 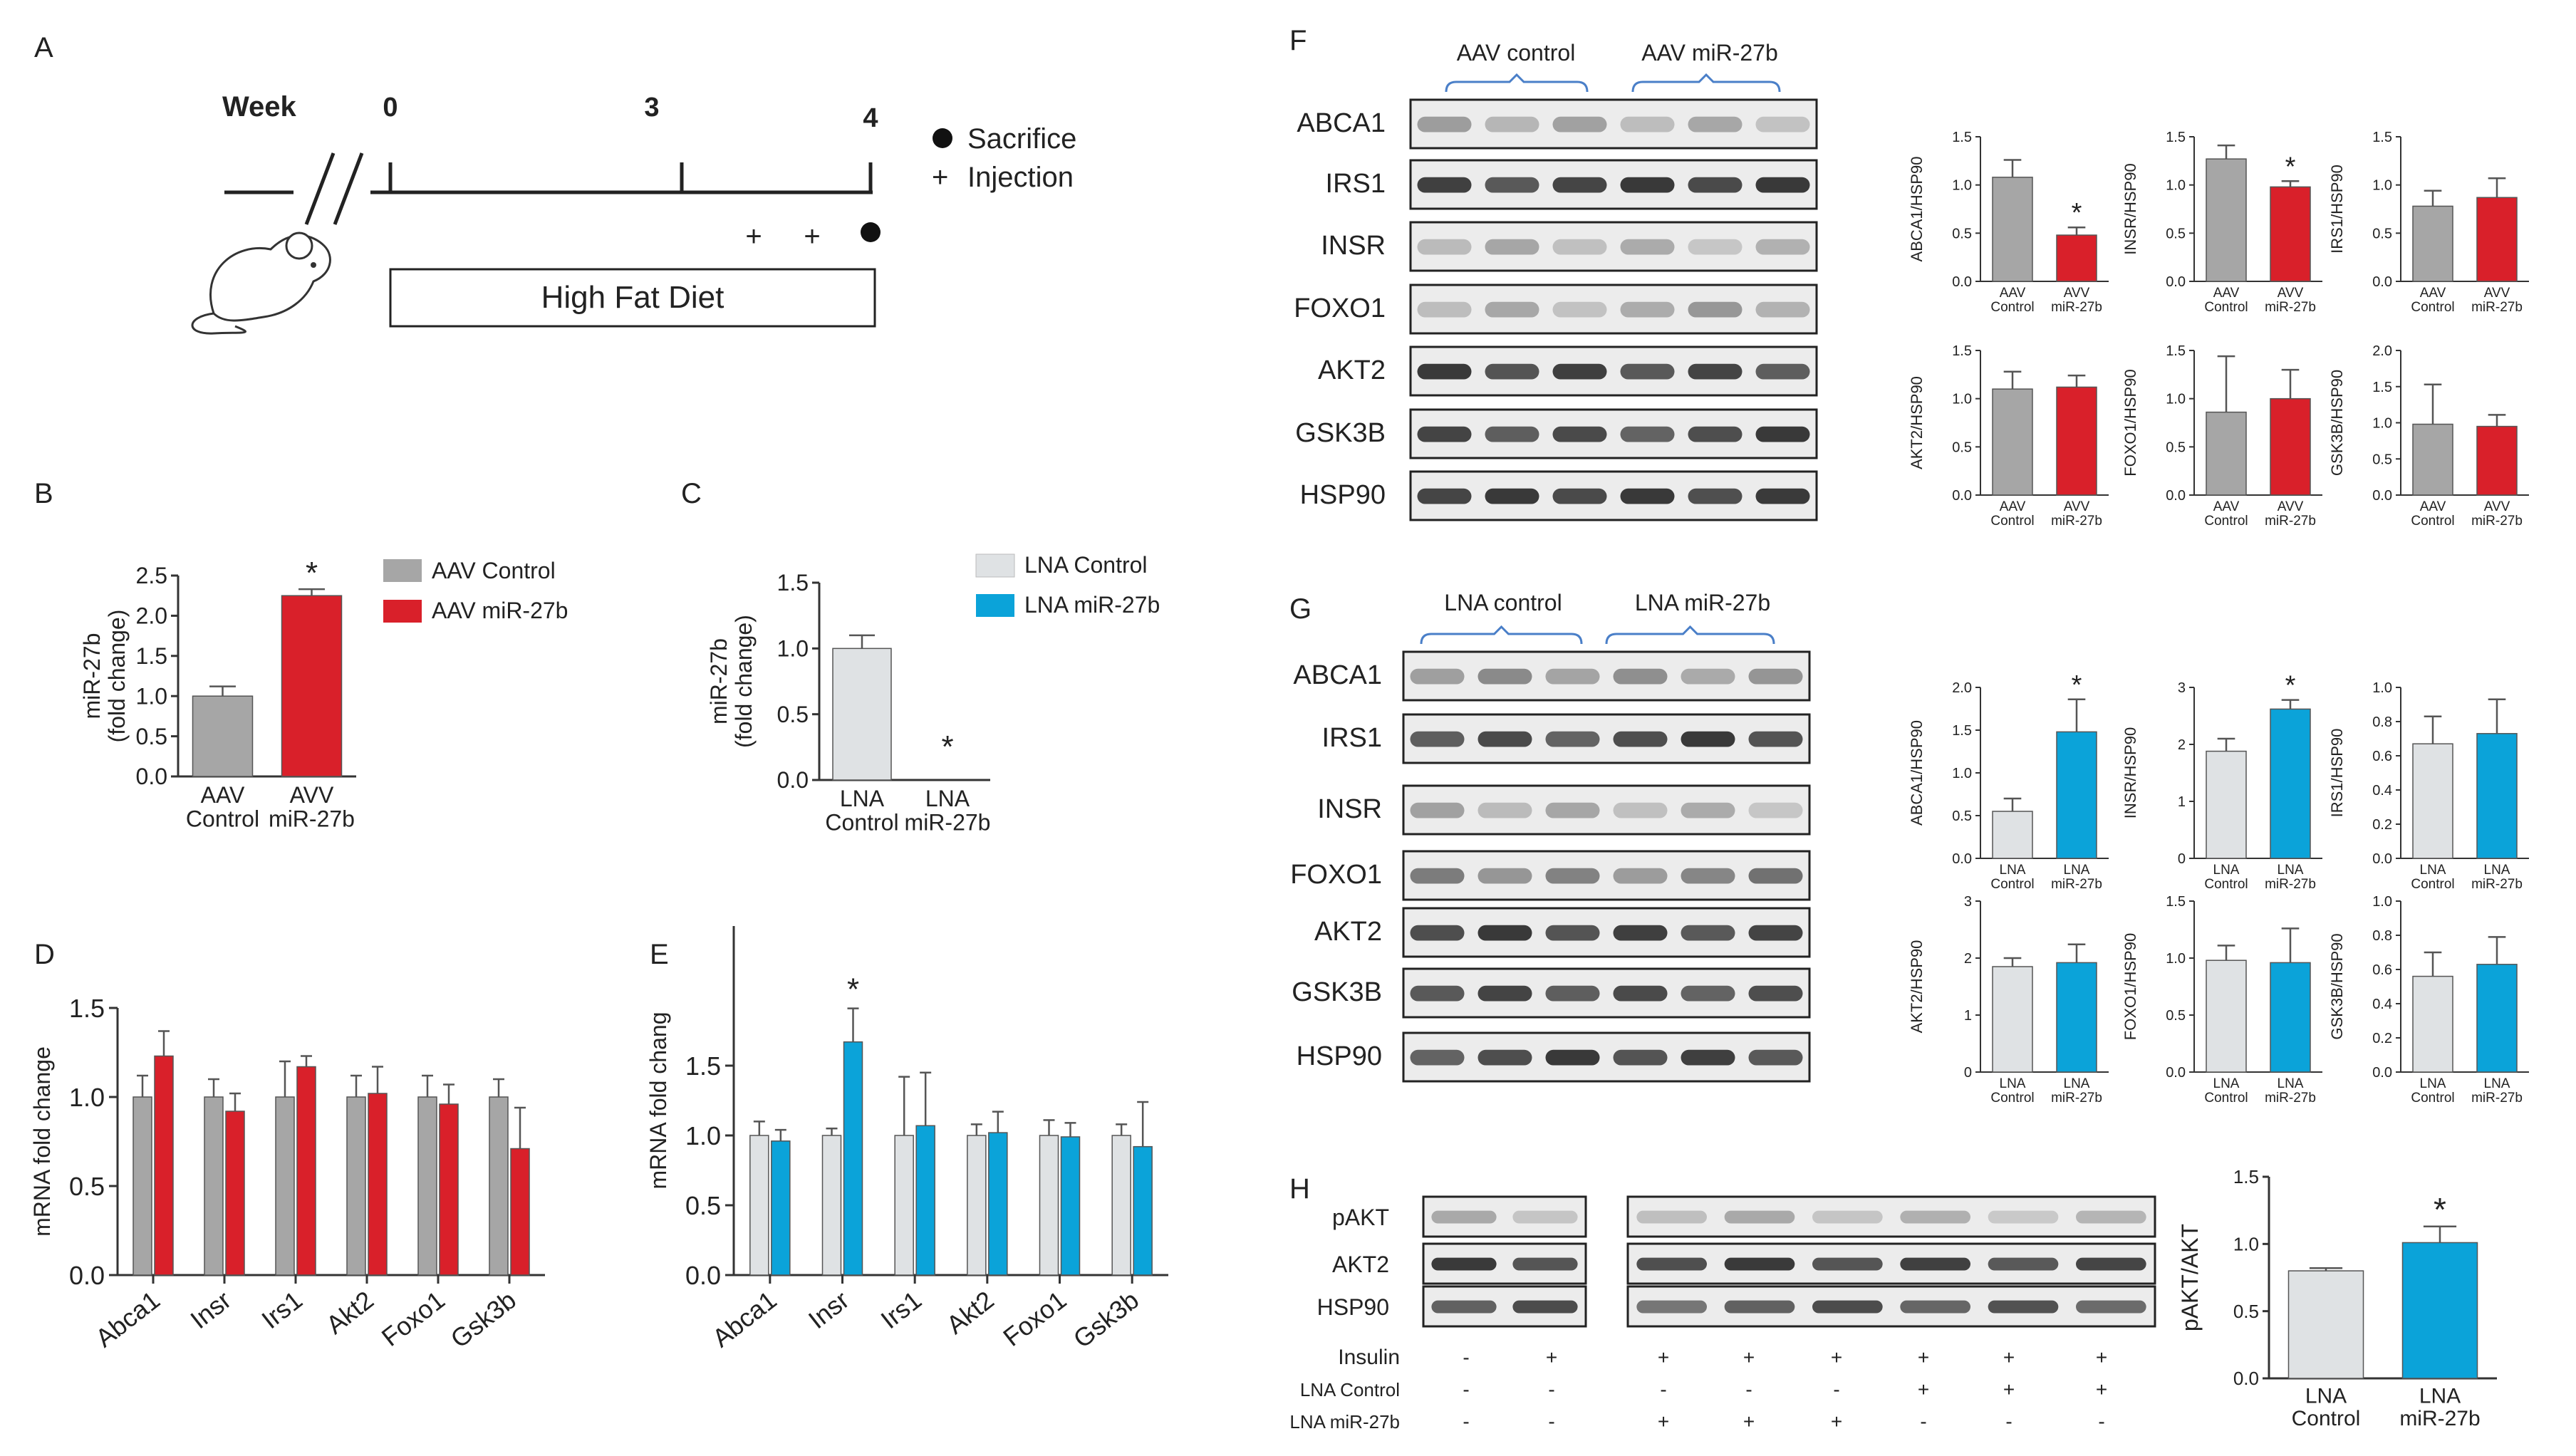 I want to click on y-axis-label: FOXO1/HSP90, so click(x=2130, y=986).